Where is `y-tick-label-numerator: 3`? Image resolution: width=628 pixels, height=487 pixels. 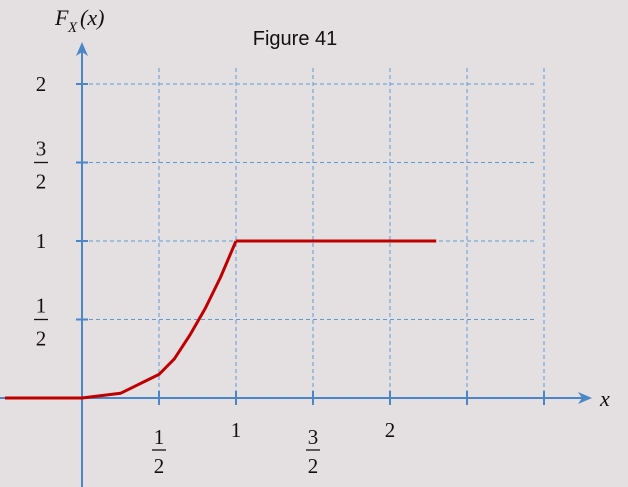
y-tick-label-numerator: 3 is located at coordinates (41, 149).